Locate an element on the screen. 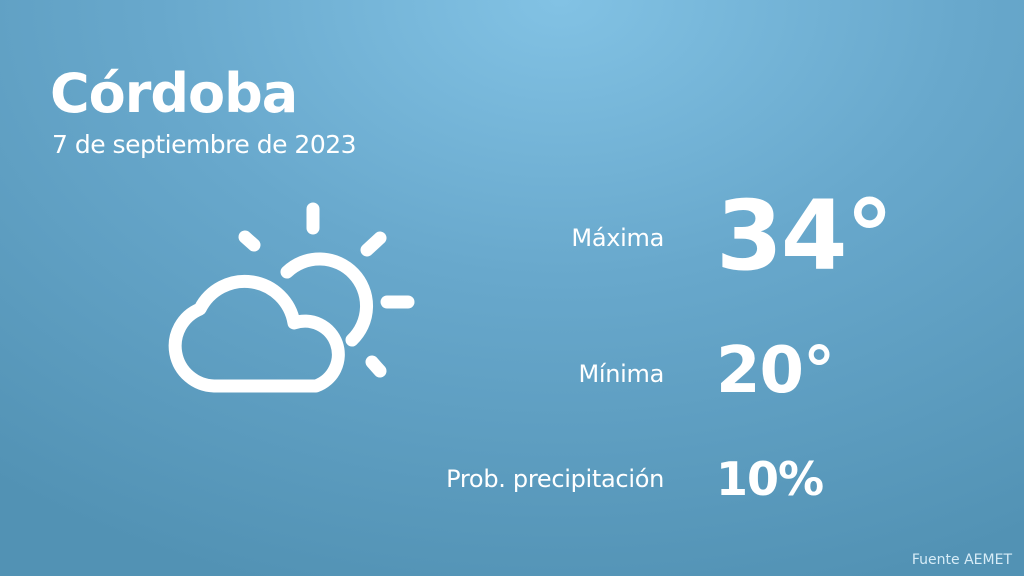 The width and height of the screenshot is (1024, 576). min-value: 20° is located at coordinates (775, 371).